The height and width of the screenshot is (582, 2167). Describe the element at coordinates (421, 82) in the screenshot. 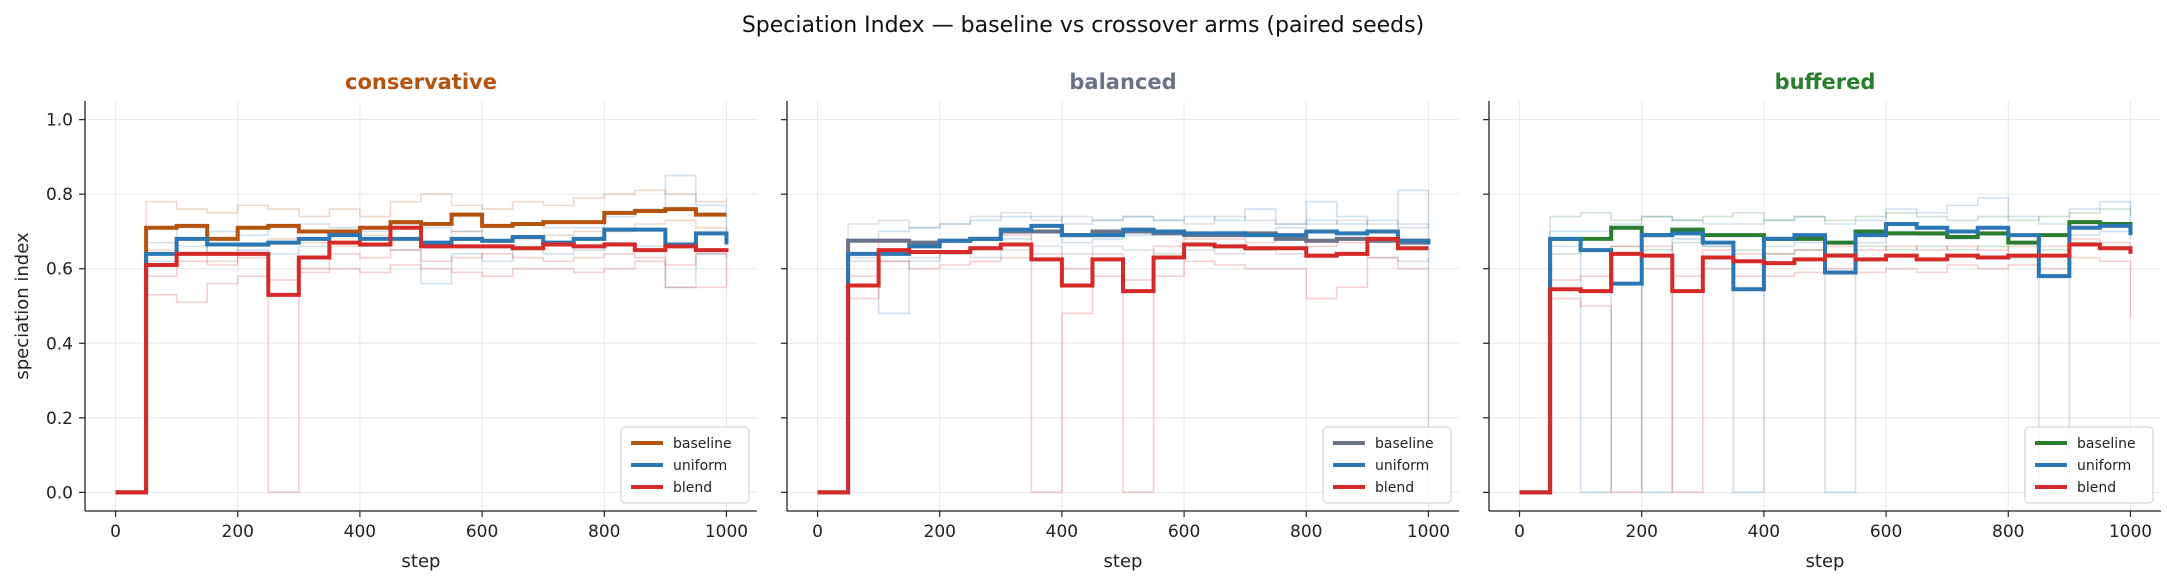

I see `panel-title: conservative` at that location.